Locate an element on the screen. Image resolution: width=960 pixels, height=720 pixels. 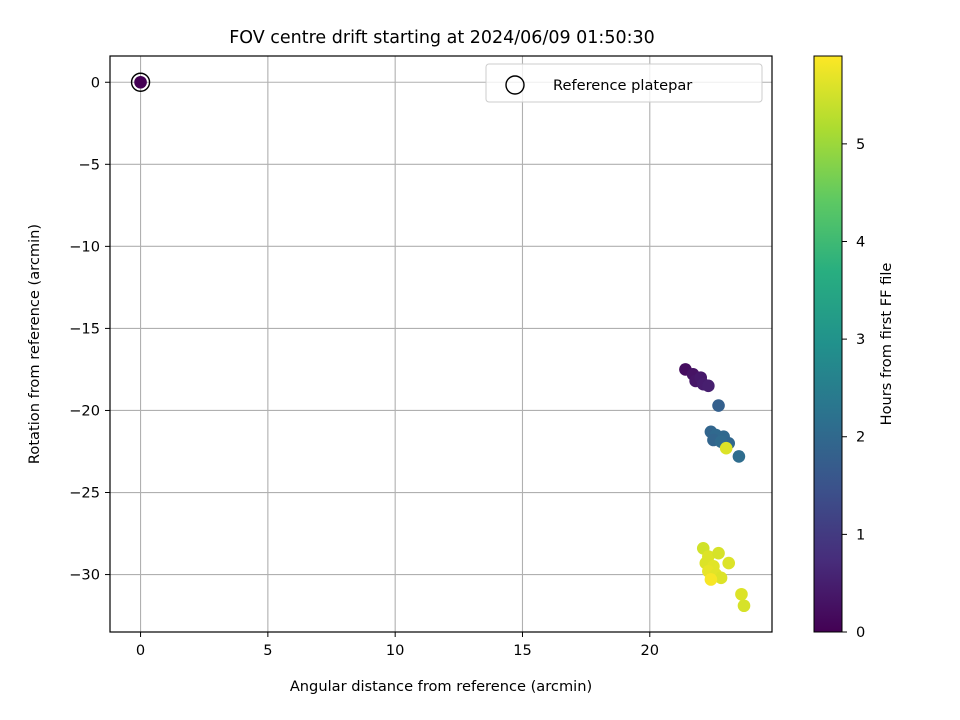
colorbar-tick-label: 0 is located at coordinates (860, 632).